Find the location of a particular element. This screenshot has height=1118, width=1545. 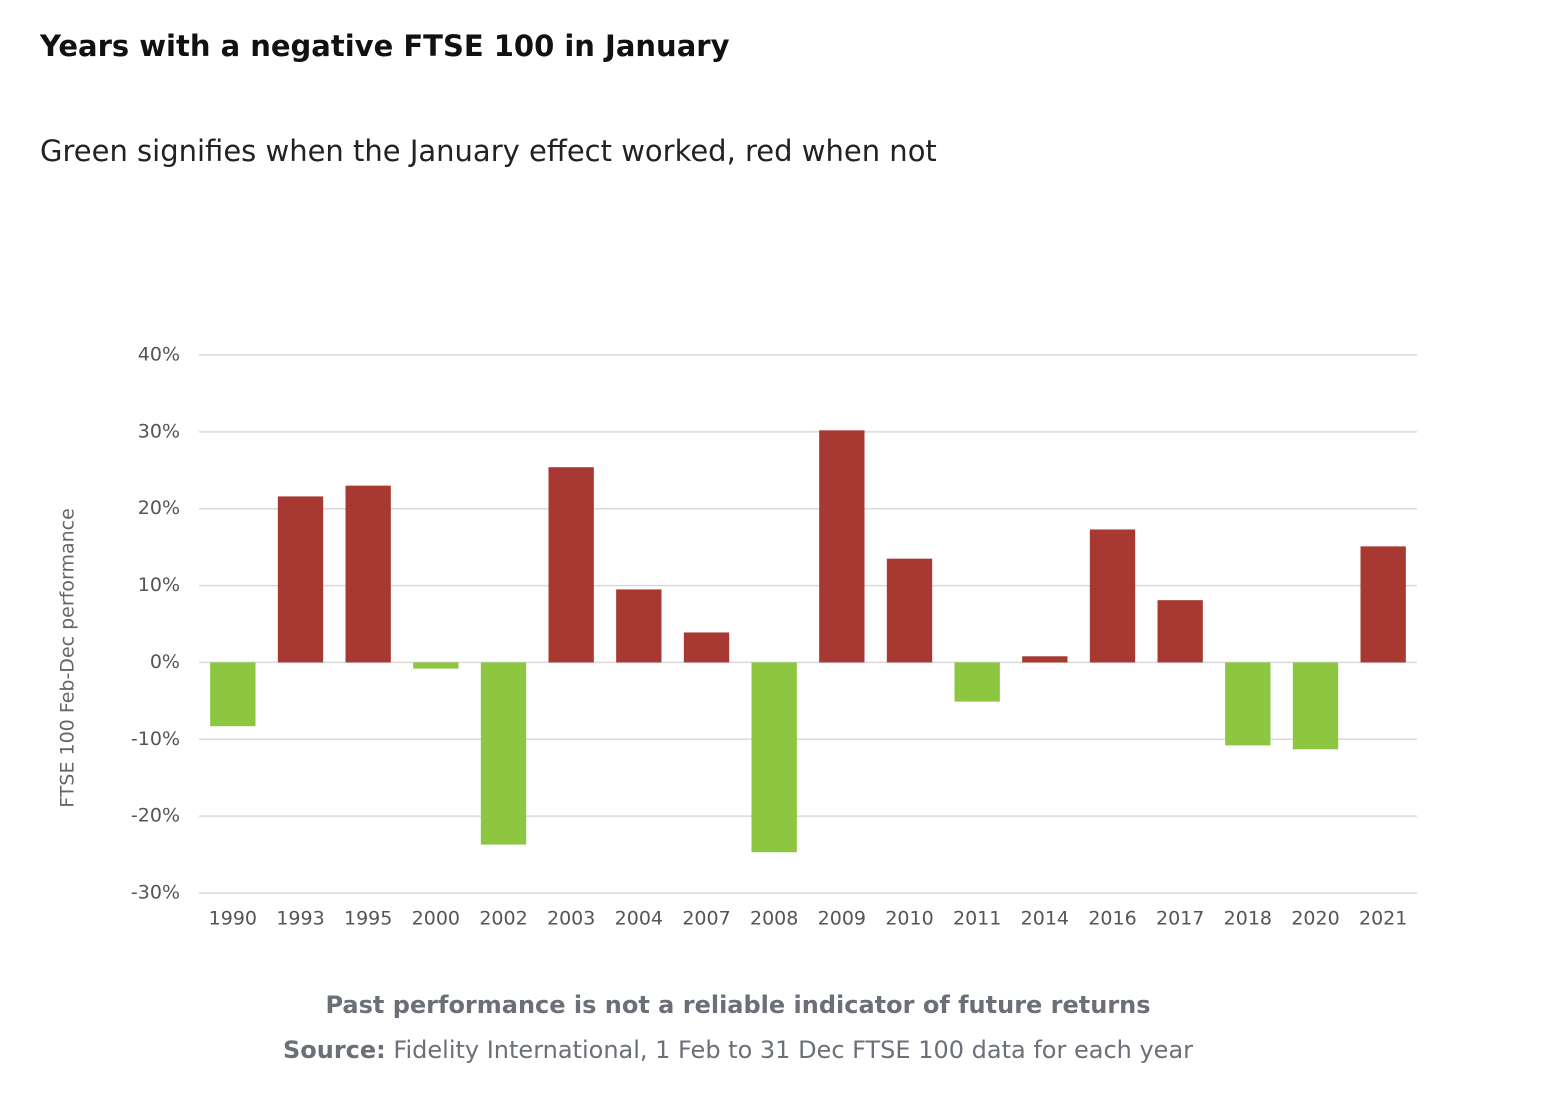

x-tick-label: 2020 is located at coordinates (1315, 919).